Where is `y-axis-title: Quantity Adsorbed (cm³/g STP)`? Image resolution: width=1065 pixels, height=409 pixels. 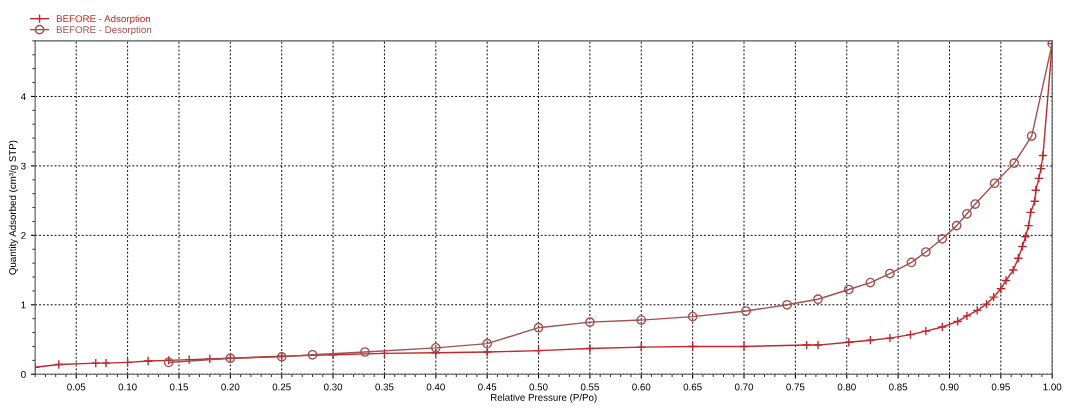
y-axis-title: Quantity Adsorbed (cm³/g STP) is located at coordinates (13, 207).